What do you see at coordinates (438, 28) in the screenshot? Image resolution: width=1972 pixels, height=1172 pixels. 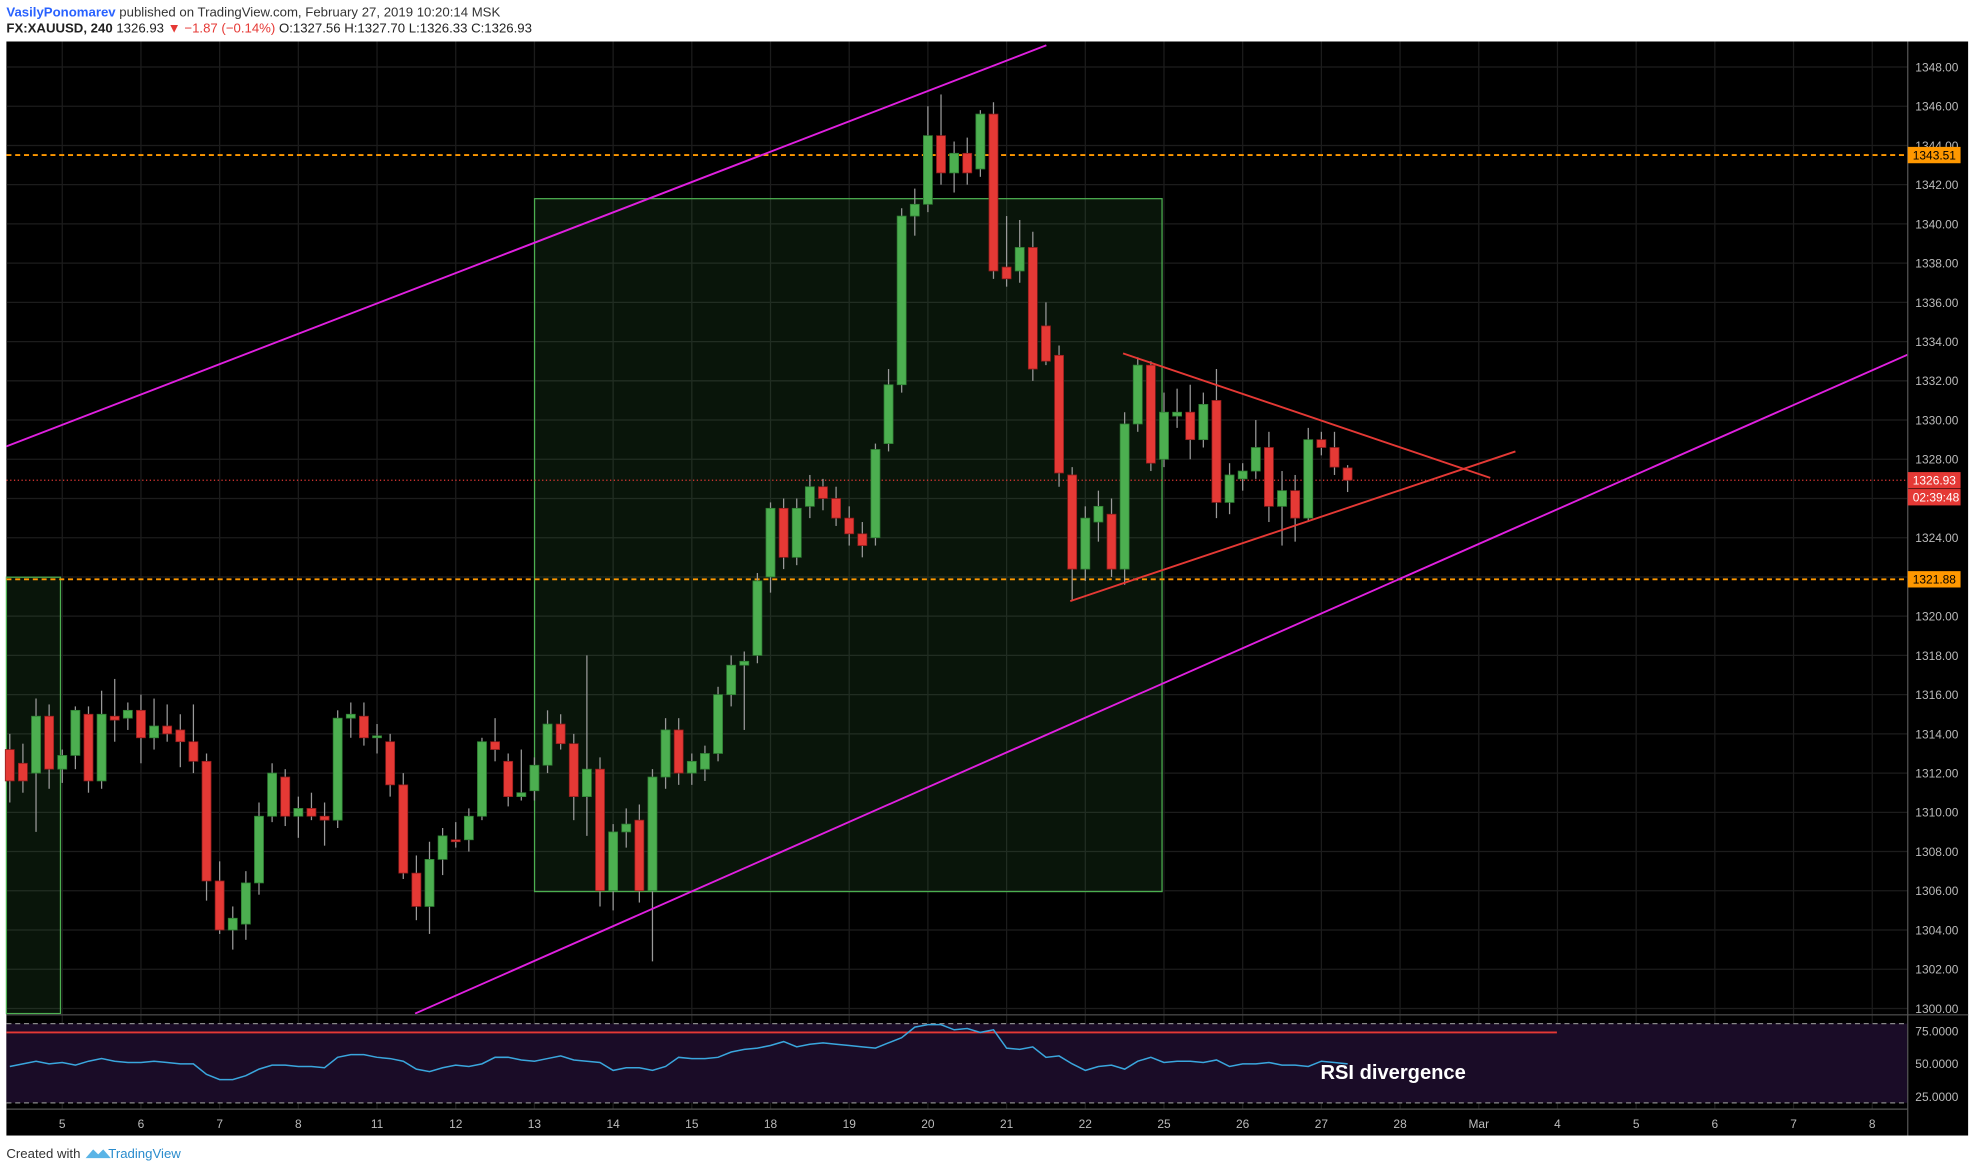 I see `low: L:1326.33` at bounding box center [438, 28].